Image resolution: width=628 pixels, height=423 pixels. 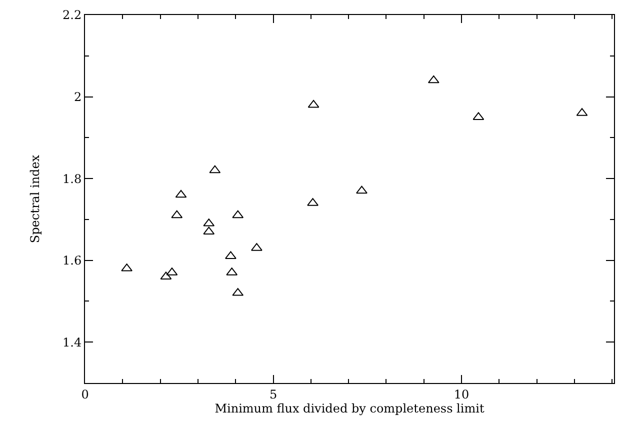 What do you see at coordinates (35, 199) in the screenshot?
I see `y-axis-title: Spectral index` at bounding box center [35, 199].